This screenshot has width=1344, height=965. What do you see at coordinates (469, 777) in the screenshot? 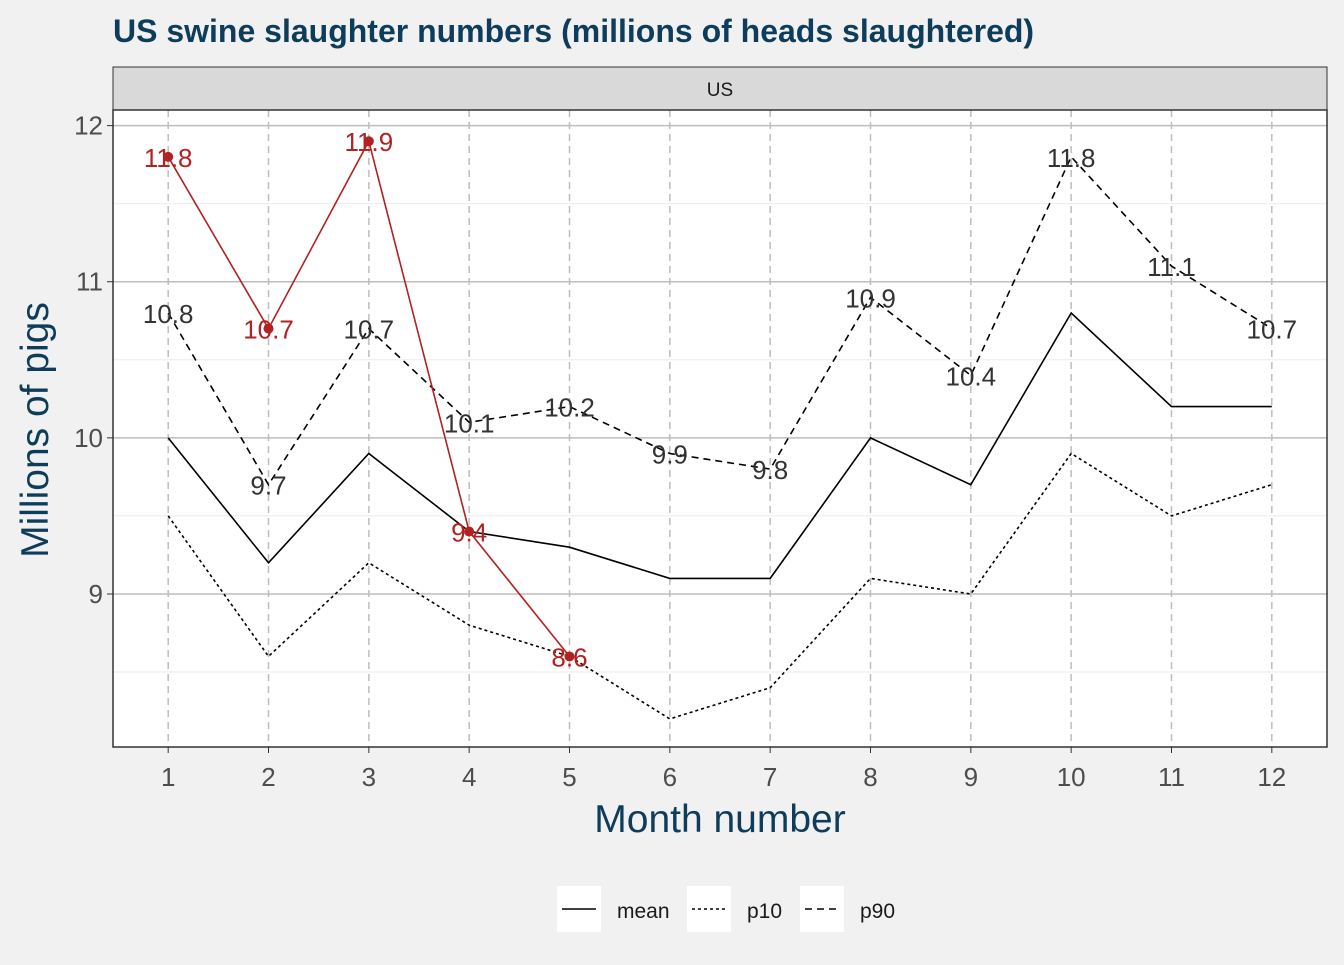
I see `x-tick-label: 4` at bounding box center [469, 777].